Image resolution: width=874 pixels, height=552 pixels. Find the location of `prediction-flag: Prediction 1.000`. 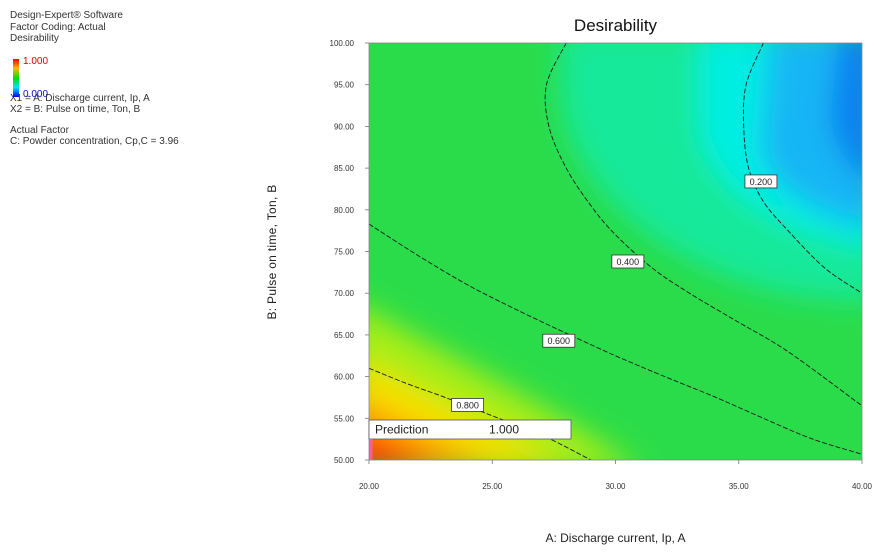

prediction-flag: Prediction 1.000 is located at coordinates (470, 439).